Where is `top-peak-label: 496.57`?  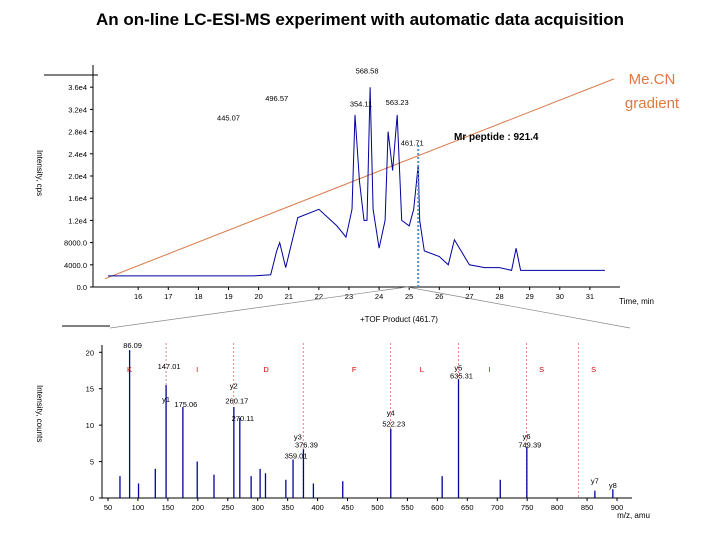
top-peak-label: 496.57 is located at coordinates (276, 98).